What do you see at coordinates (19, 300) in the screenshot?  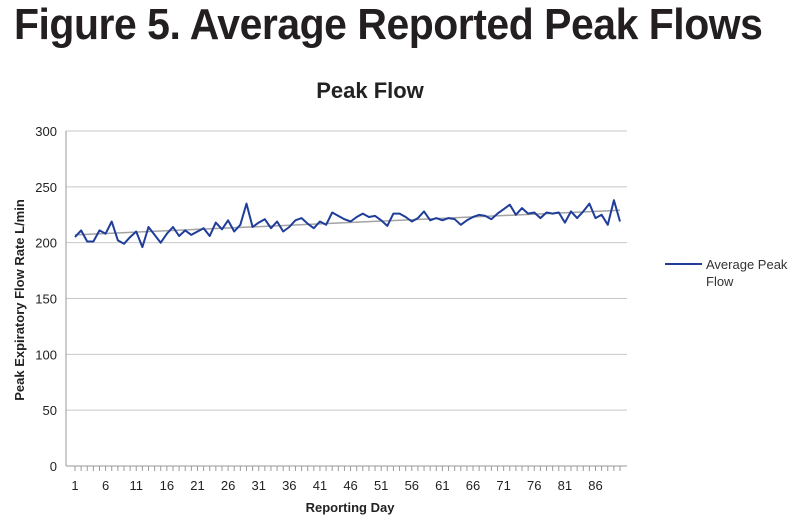 I see `y-axis-label: Peak Expiratory Flow Rate L/min` at bounding box center [19, 300].